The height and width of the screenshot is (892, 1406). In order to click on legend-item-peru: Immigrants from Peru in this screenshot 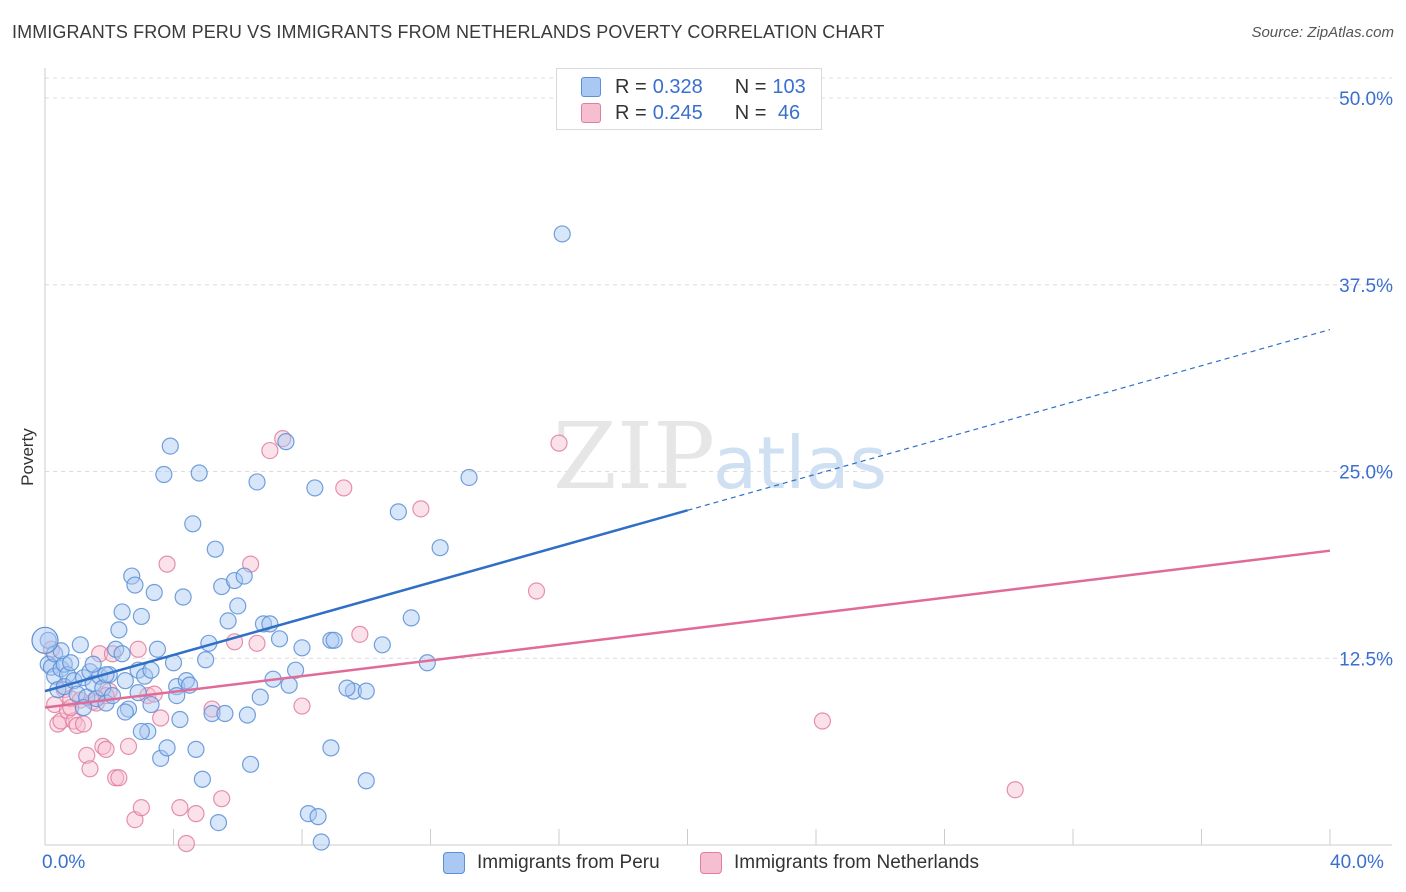, I will do `click(551, 863)`.